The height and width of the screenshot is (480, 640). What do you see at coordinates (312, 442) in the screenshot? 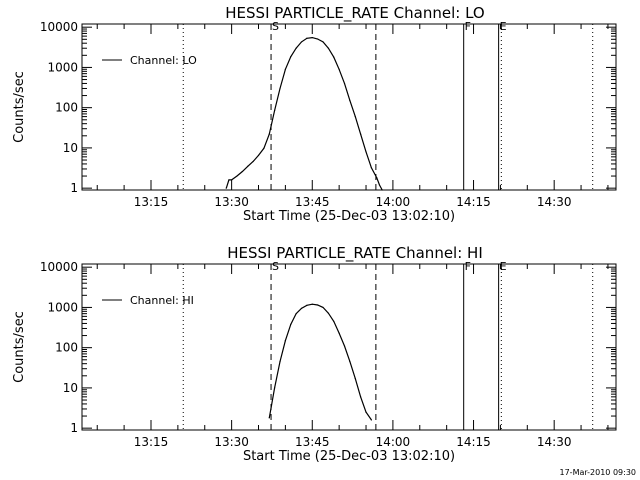
I see `panel2-xtick-label: 13:45` at bounding box center [312, 442].